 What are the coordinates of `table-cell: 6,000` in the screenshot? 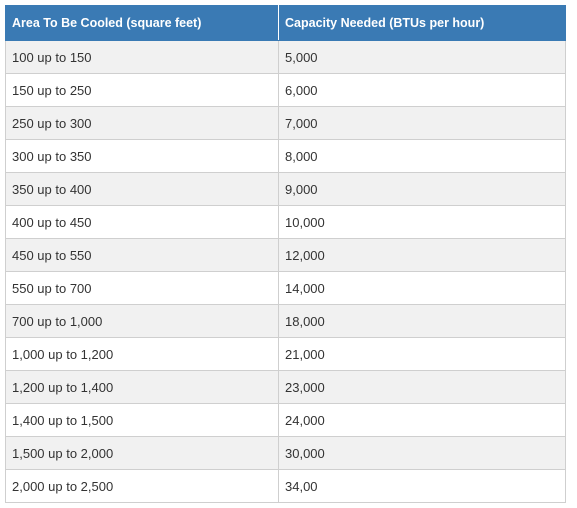 It's located at (422, 90).